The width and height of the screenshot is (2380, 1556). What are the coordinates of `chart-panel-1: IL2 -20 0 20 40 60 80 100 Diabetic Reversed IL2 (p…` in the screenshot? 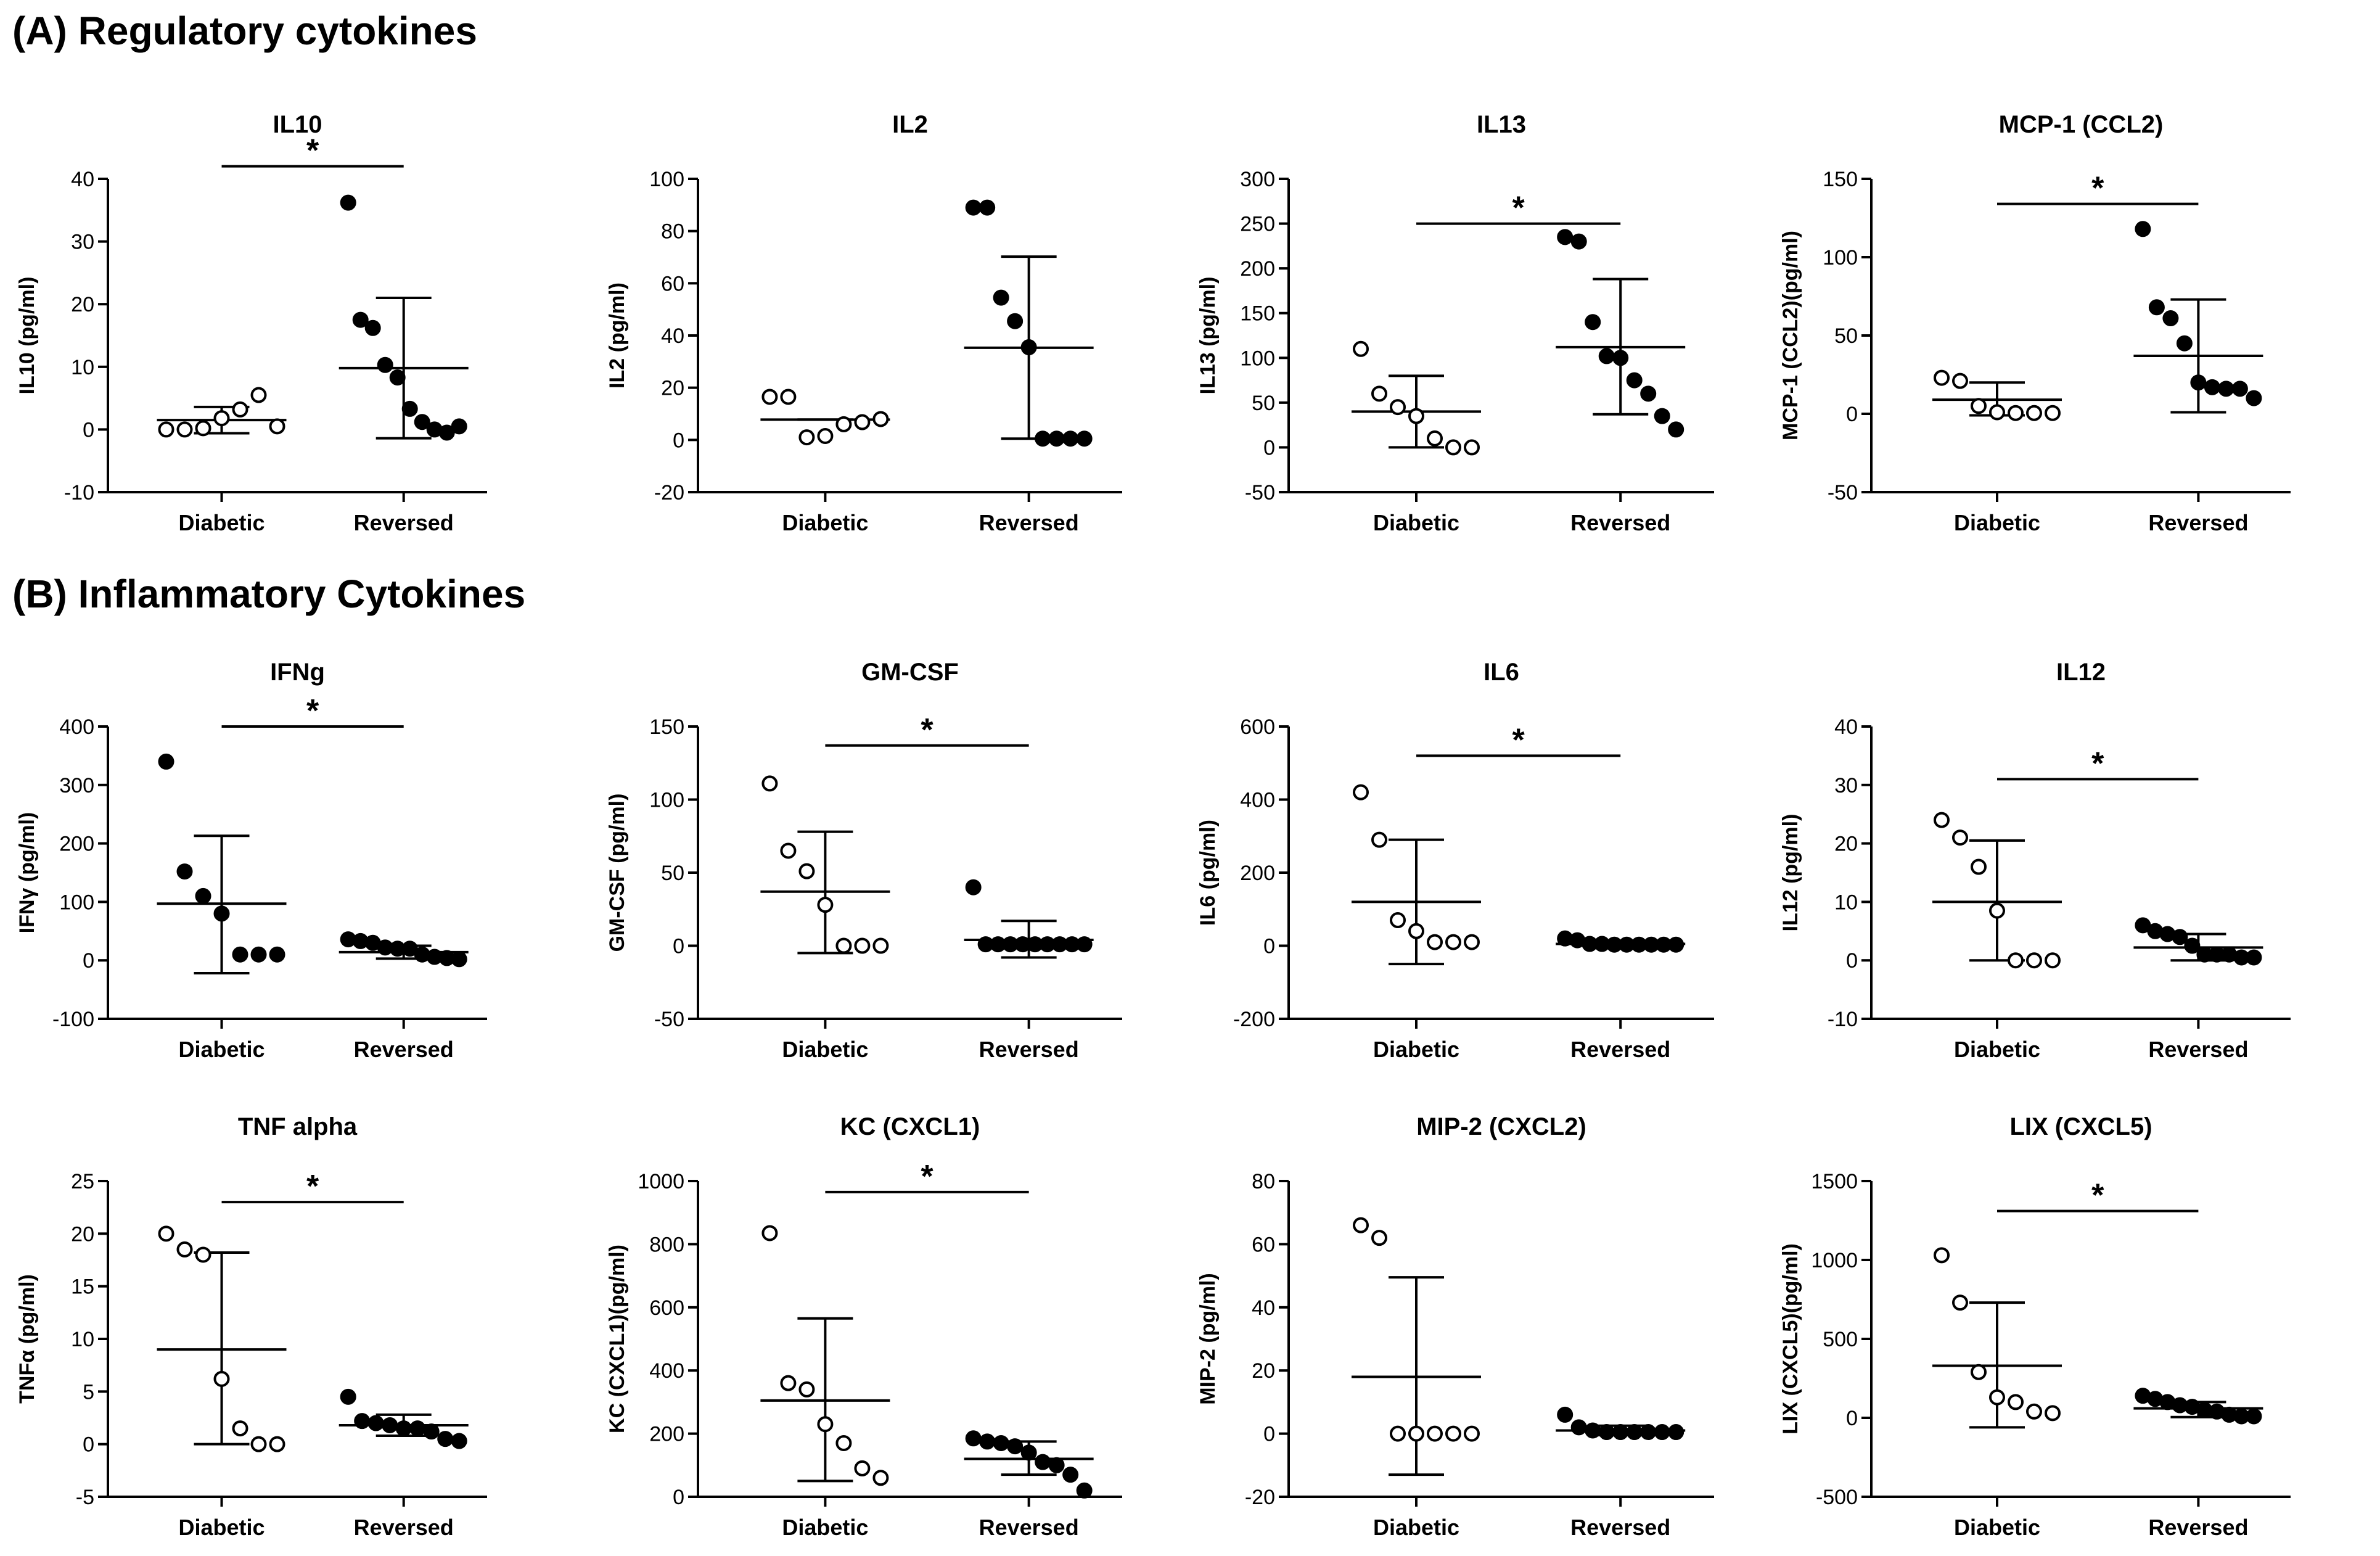 It's located at (863, 323).